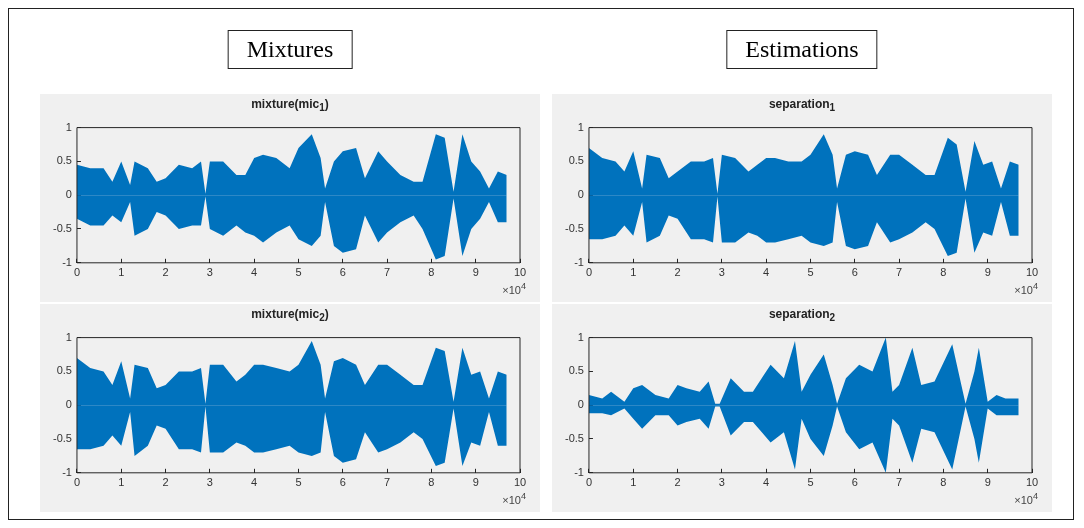 This screenshot has height=528, width=1084. I want to click on text: Mixtures, so click(290, 49).